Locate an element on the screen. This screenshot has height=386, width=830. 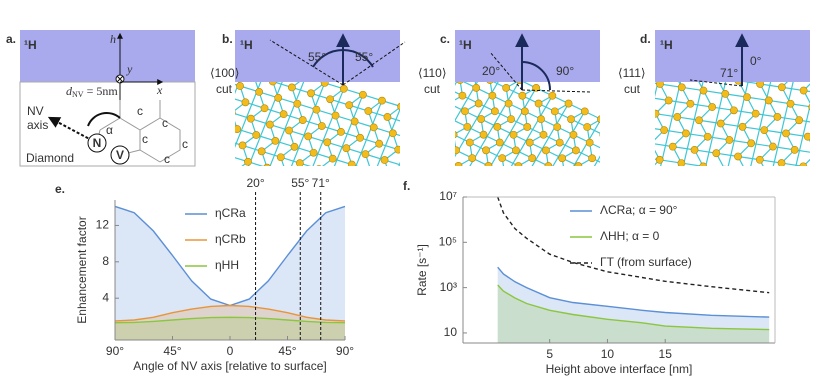
v-site is located at coordinates (120, 155).